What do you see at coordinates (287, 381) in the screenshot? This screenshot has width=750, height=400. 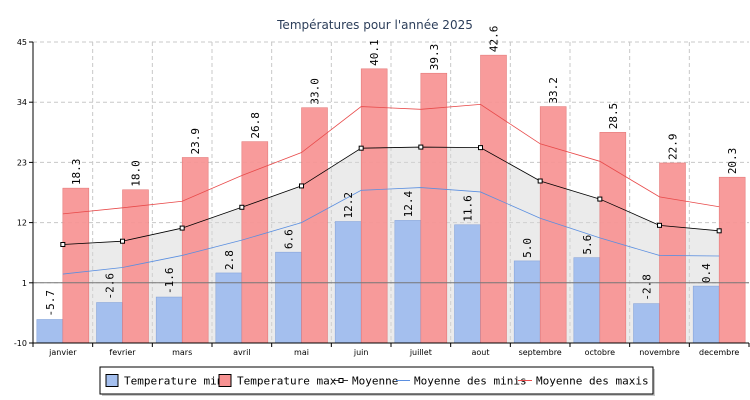 I see `legend-label: Temperature max` at bounding box center [287, 381].